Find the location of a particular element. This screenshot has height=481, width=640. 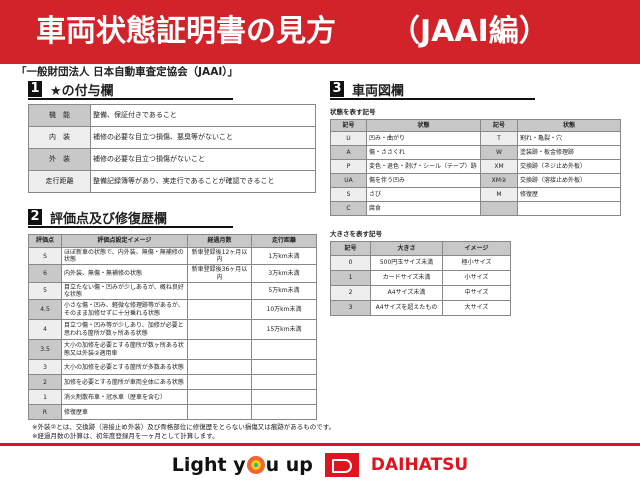

column-header: 大きさ is located at coordinates (406, 248).